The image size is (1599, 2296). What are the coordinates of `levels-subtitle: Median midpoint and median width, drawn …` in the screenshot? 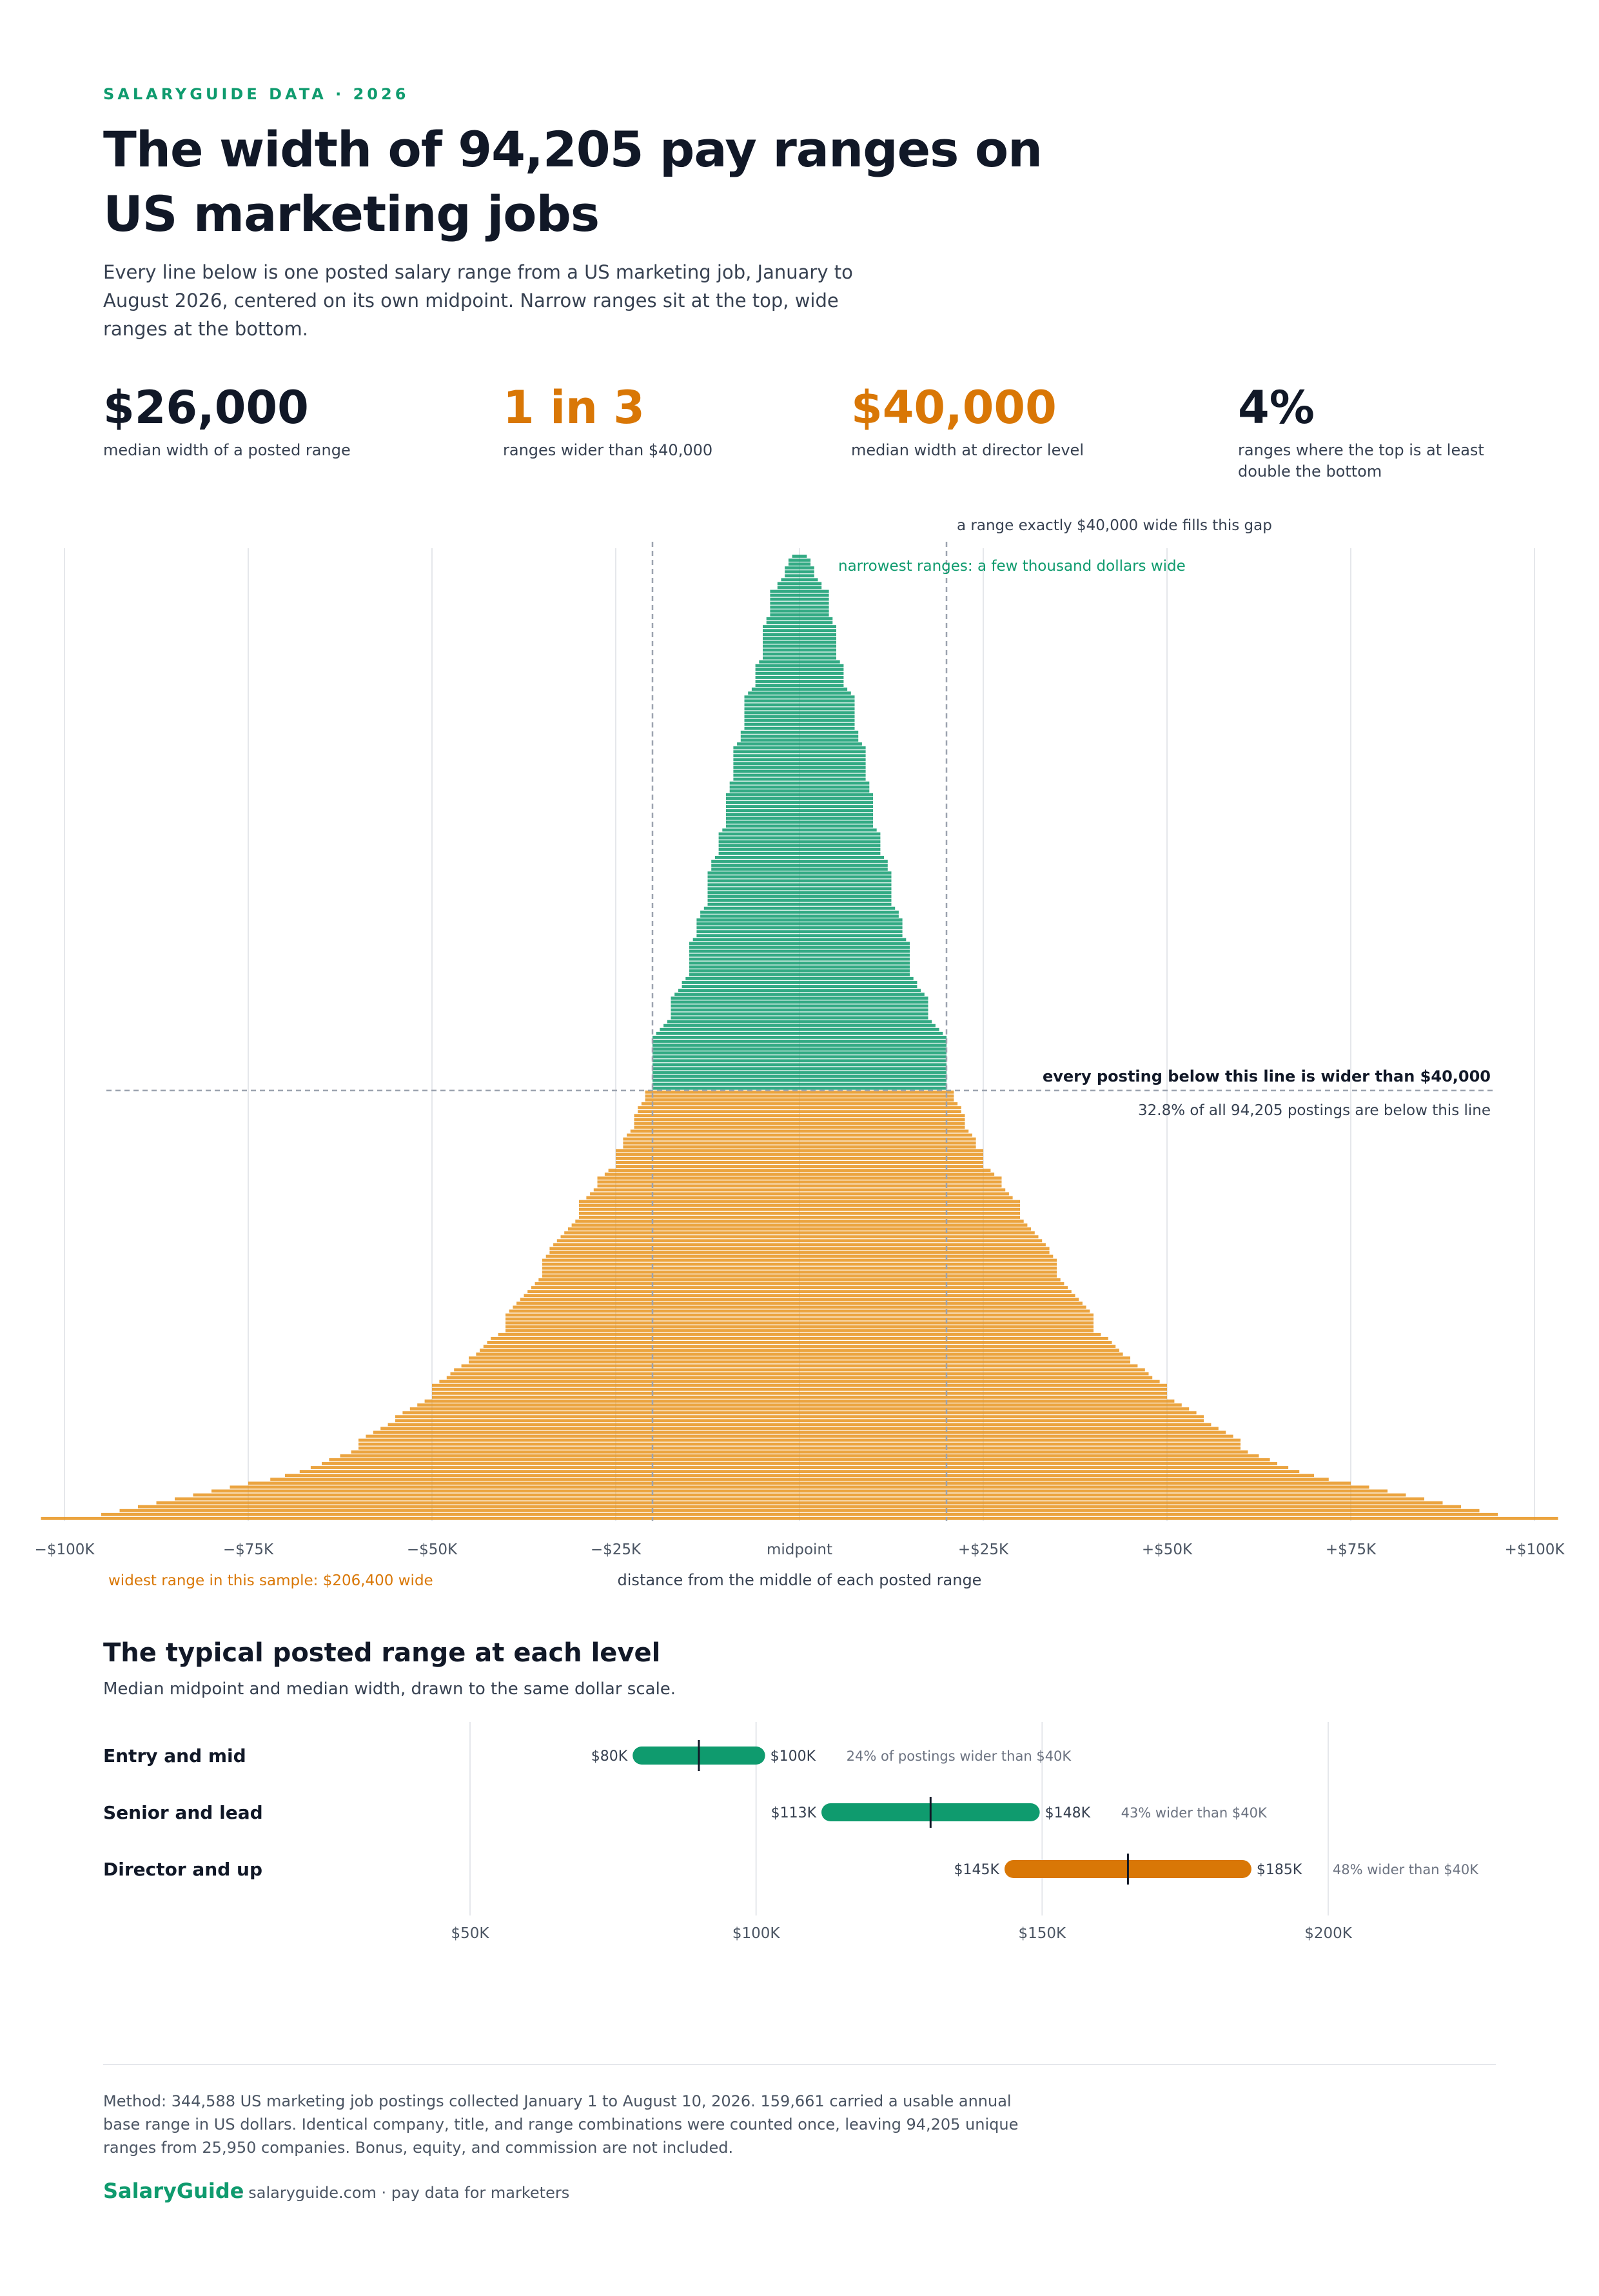 It's located at (389, 1689).